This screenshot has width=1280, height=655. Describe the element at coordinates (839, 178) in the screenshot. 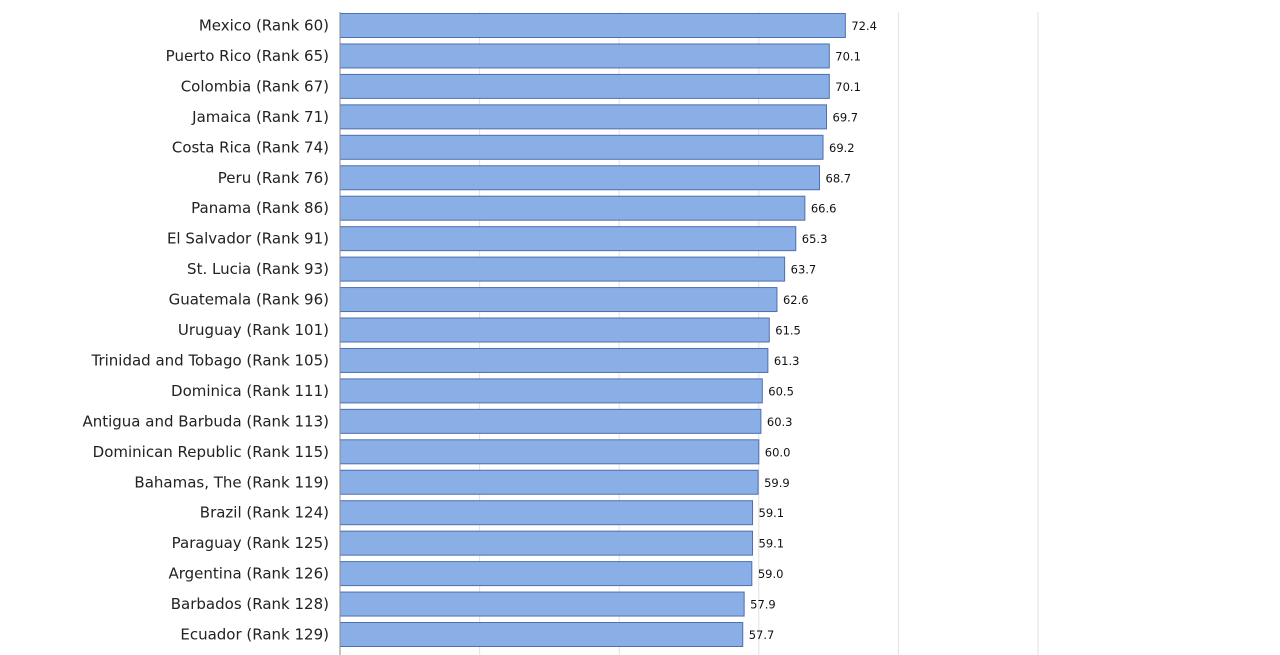

I see `value-label: 68.7` at that location.